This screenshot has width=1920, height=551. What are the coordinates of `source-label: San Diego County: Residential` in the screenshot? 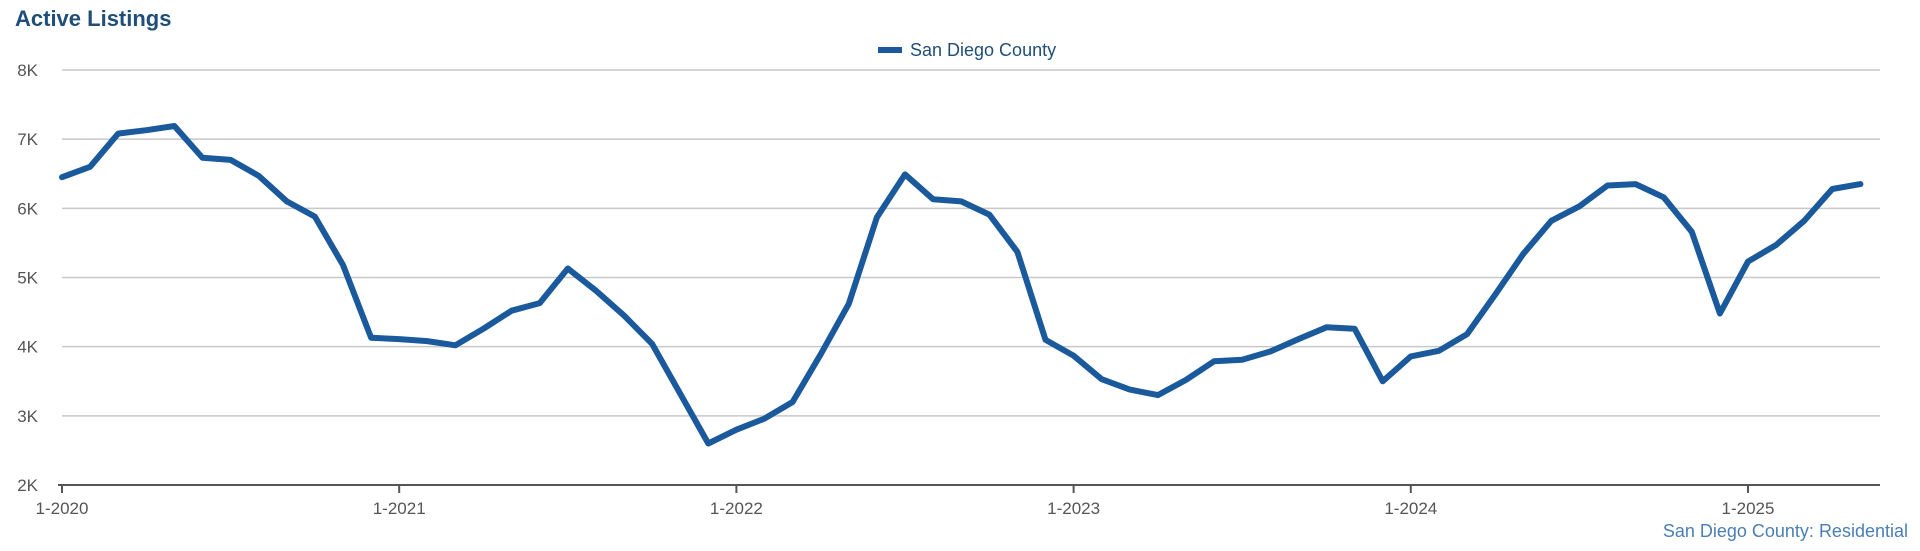 It's located at (1785, 531).